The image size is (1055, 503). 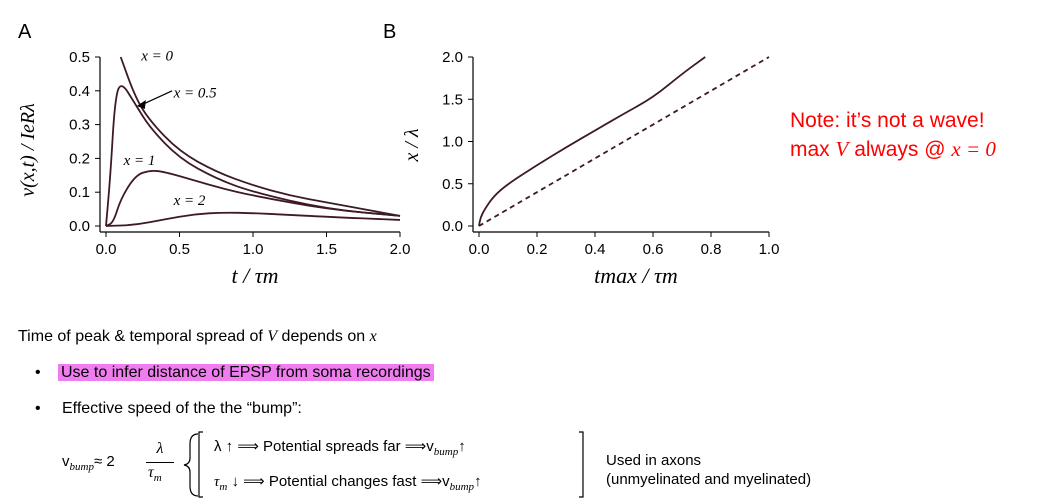 I want to click on x-tick-label: 0.6, so click(x=653, y=249).